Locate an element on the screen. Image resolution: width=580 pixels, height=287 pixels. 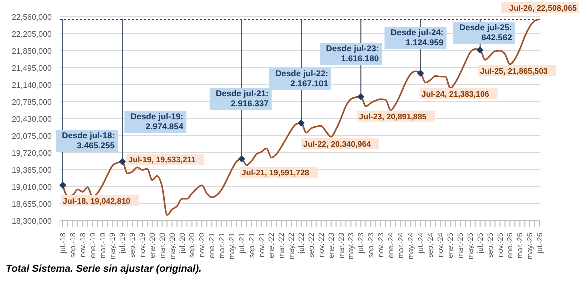
annotation: Desde jul-18: 3.465.255 is located at coordinates (89, 140).